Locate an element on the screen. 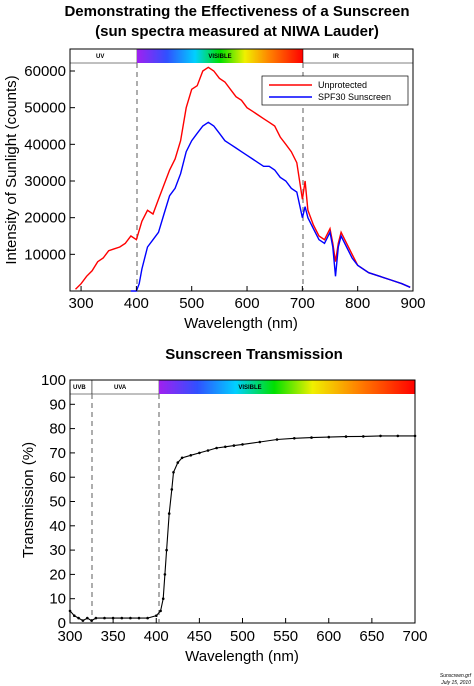 Image resolution: width=474 pixels, height=686 pixels. footer-date: July 15, 2010 is located at coordinates (455, 683).